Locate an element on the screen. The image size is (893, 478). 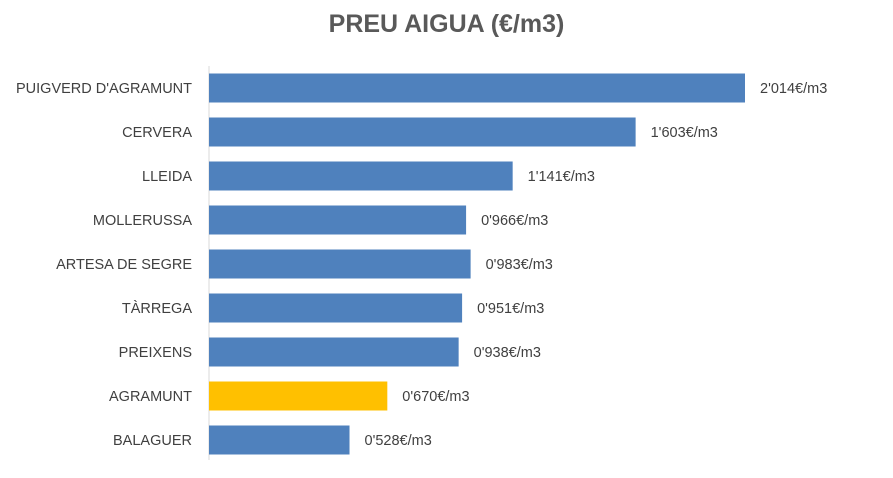
category-label: TÀRREGA is located at coordinates (157, 308).